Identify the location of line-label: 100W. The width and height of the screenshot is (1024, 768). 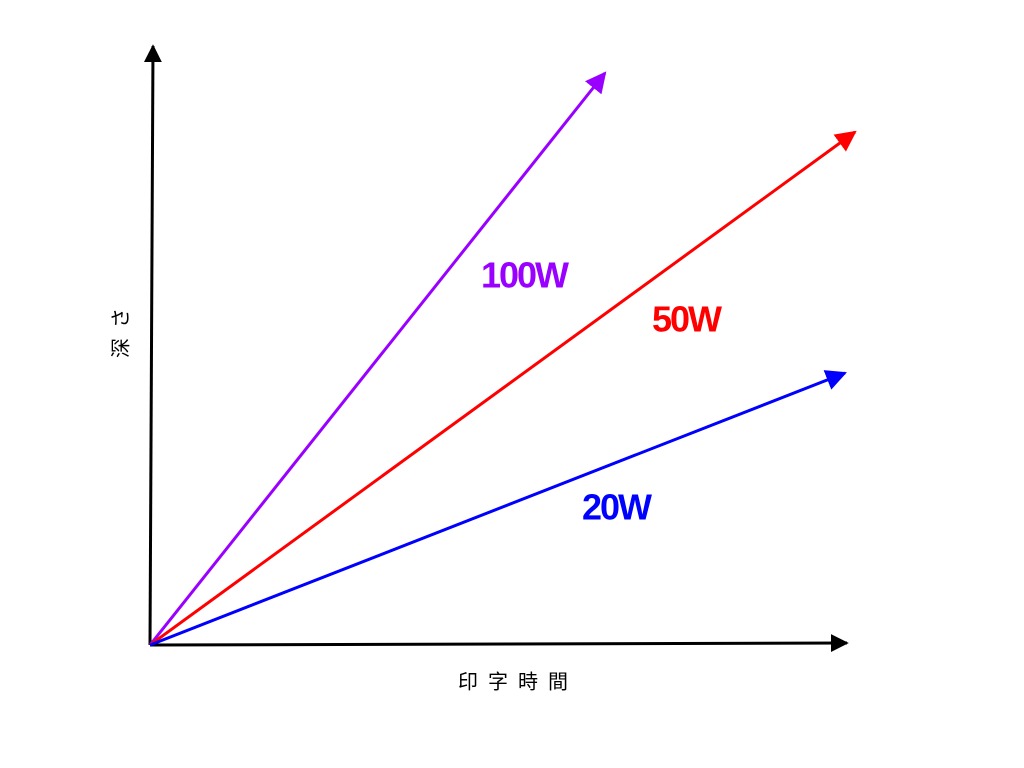
(525, 275).